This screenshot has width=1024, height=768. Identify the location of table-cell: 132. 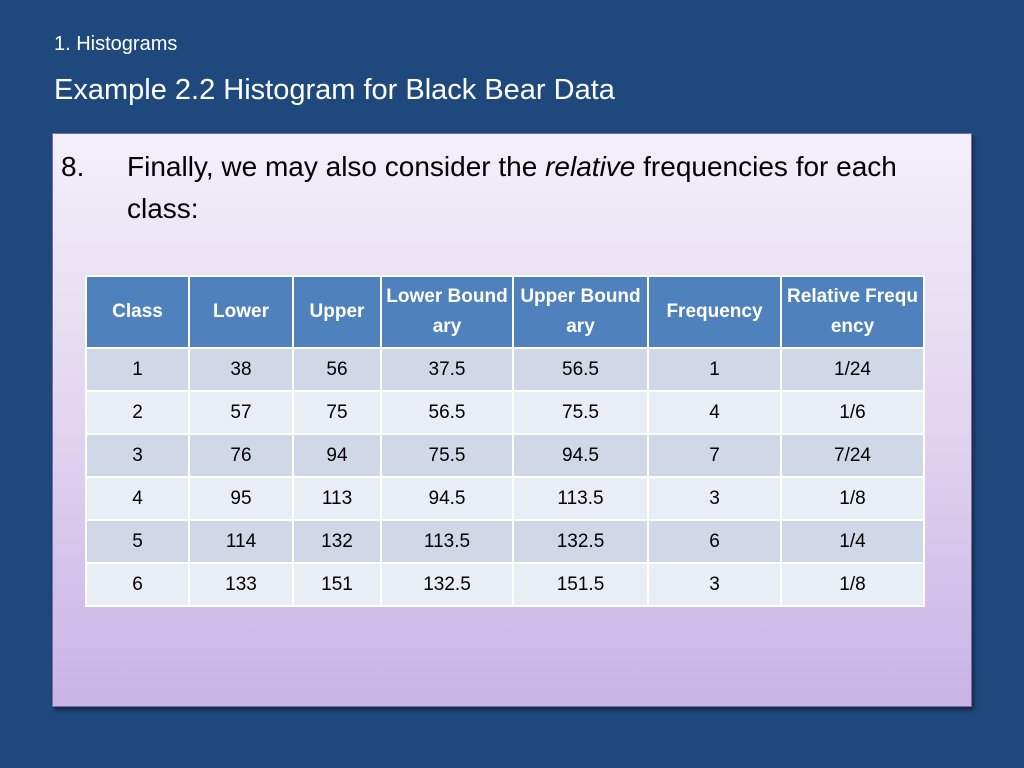
(337, 541).